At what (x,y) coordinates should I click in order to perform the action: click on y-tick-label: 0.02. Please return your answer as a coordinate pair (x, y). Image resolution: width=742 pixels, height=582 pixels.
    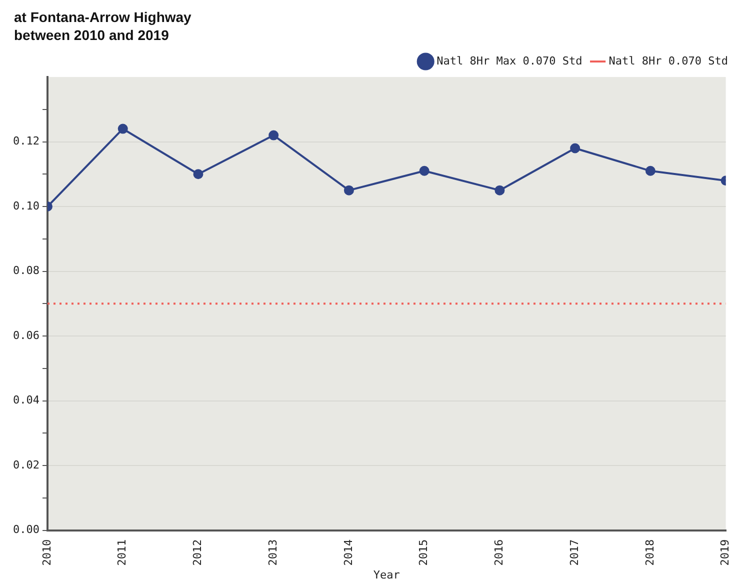
    Looking at the image, I should click on (26, 465).